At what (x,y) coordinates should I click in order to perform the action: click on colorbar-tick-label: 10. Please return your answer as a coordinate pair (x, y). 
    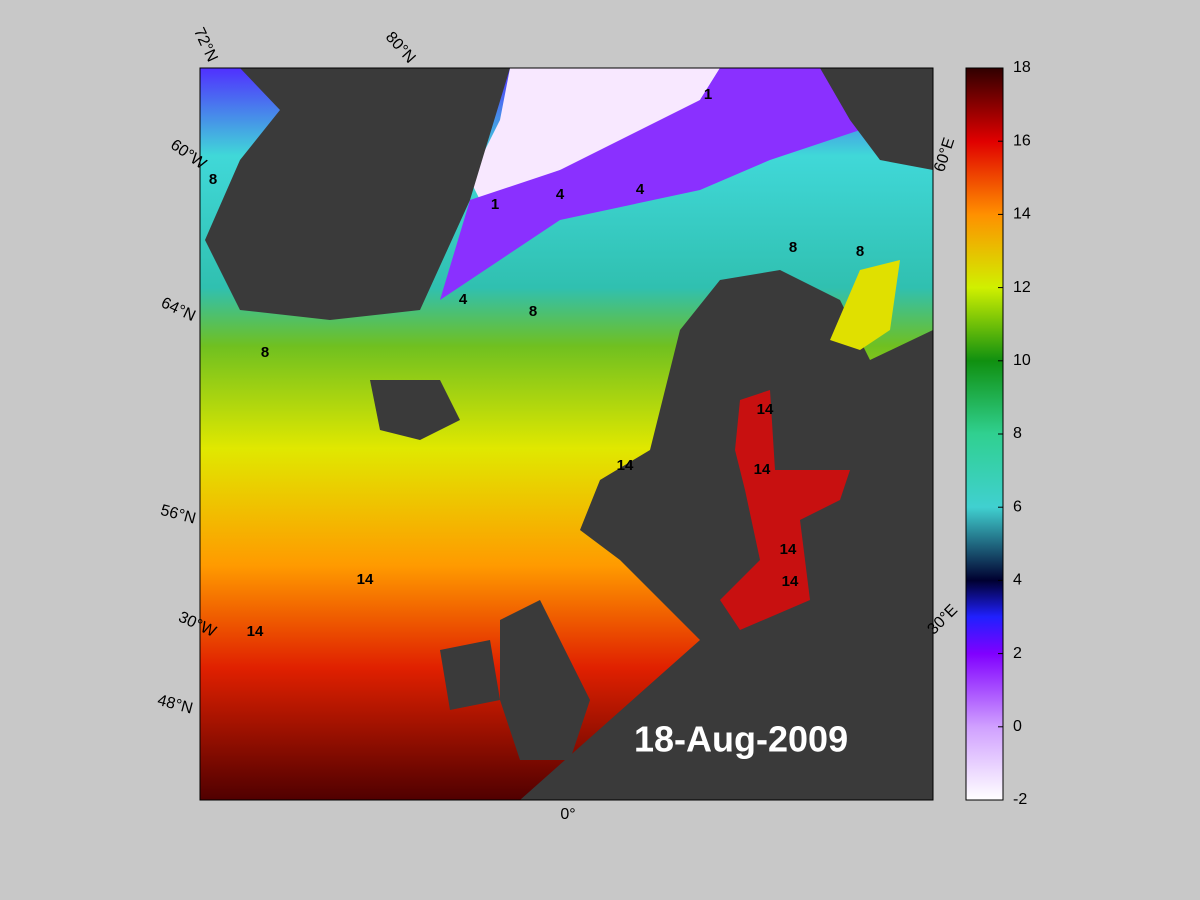
    Looking at the image, I should click on (1022, 360).